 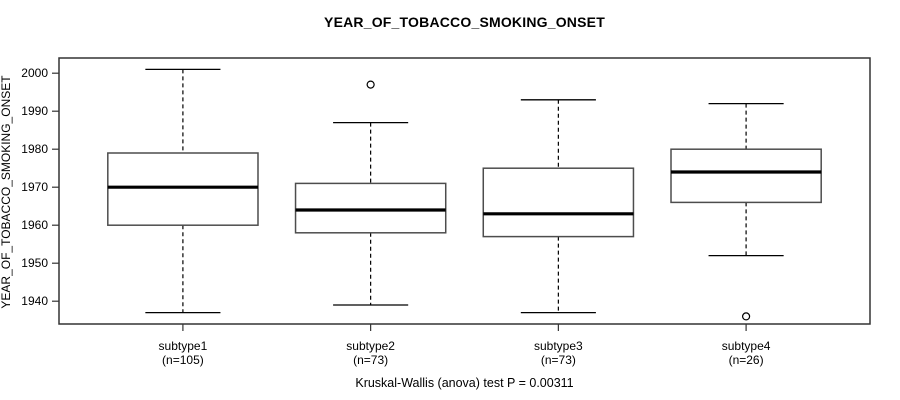 I want to click on y-tick-label: 1960, so click(x=34, y=225).